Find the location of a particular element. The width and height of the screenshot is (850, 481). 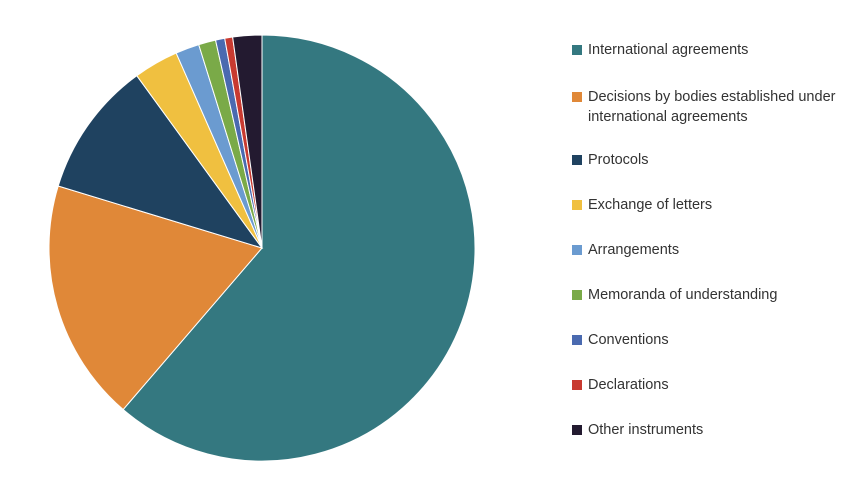

legend-item: Protocols is located at coordinates (707, 160).